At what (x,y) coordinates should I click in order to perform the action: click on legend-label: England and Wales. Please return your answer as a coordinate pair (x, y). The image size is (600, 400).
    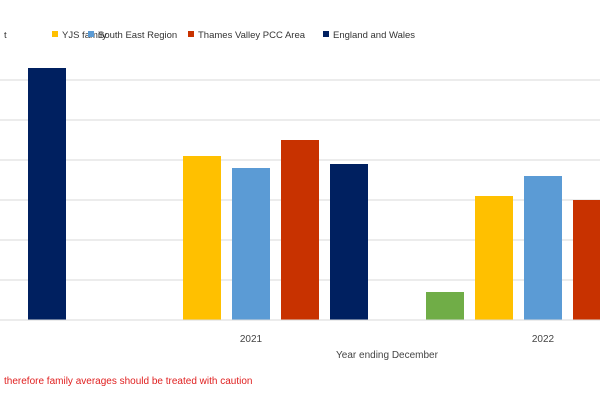
    Looking at the image, I should click on (374, 35).